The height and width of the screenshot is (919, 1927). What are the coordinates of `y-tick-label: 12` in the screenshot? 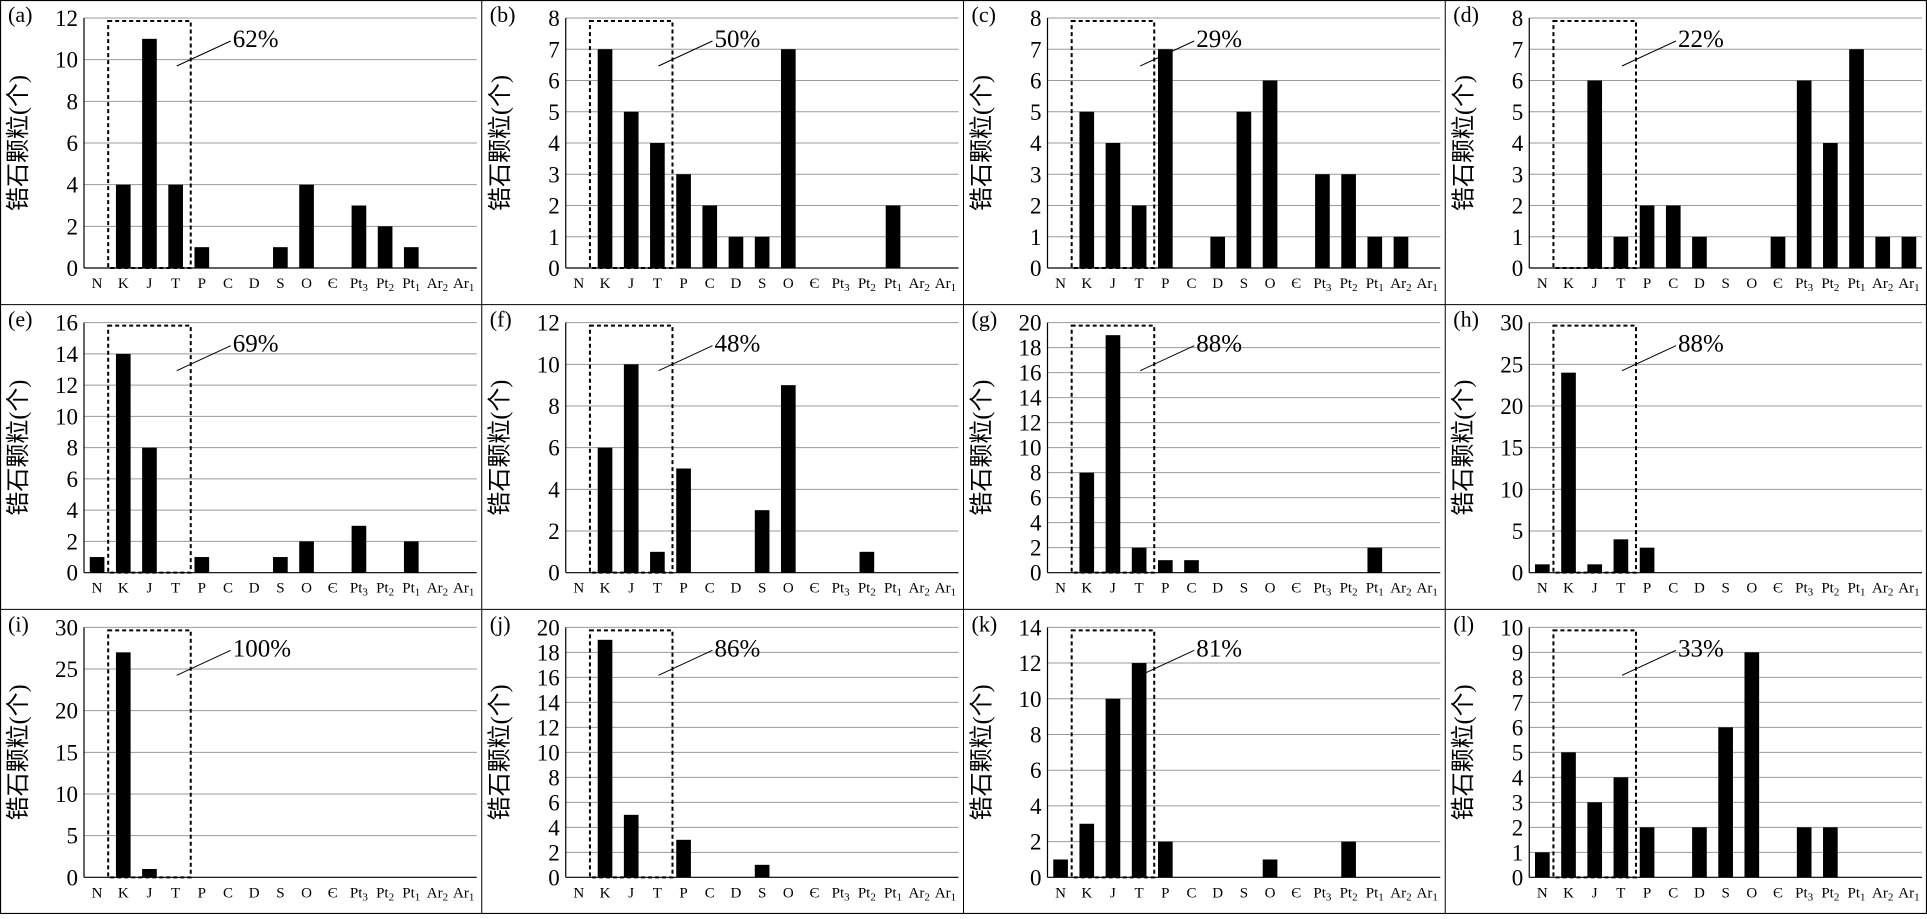 It's located at (548, 323).